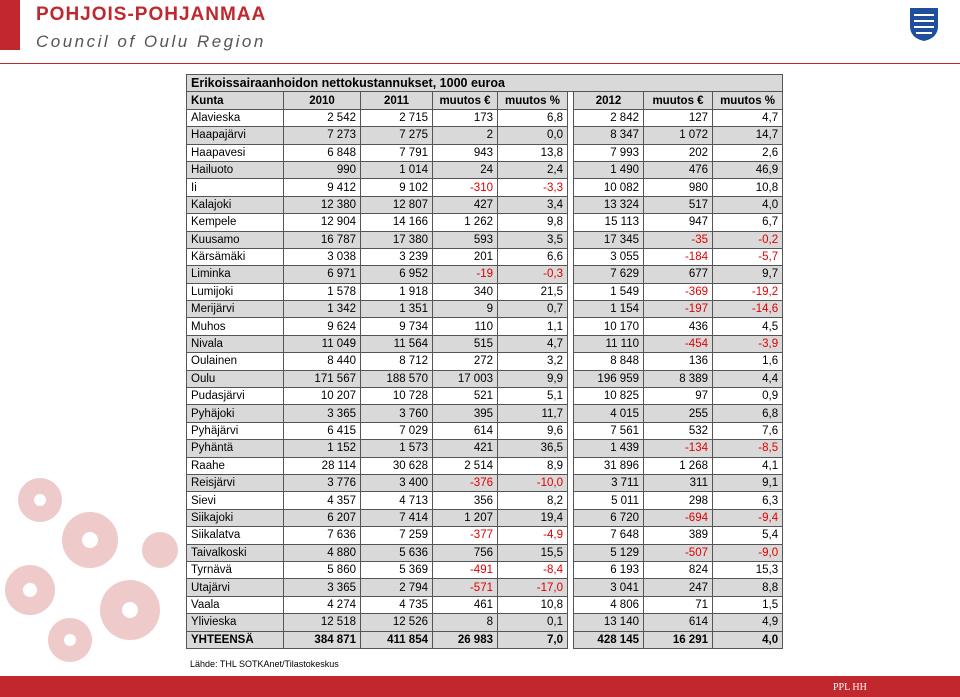 Image resolution: width=960 pixels, height=697 pixels. Describe the element at coordinates (322, 535) in the screenshot. I see `cell: 7 636` at that location.